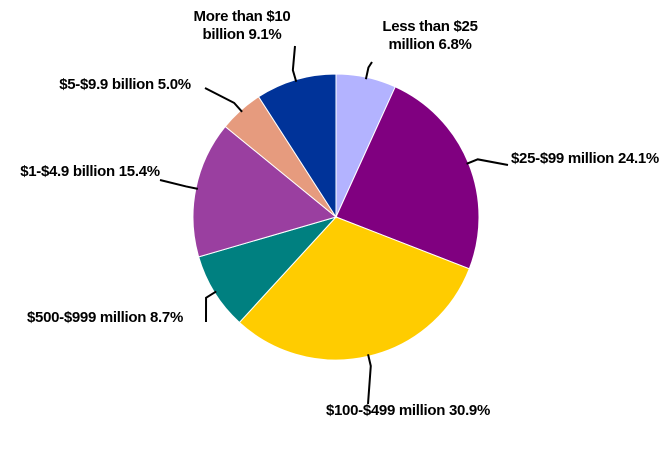 The image size is (672, 452). Describe the element at coordinates (139, 171) in the screenshot. I see `value-label: 15.4%` at that location.